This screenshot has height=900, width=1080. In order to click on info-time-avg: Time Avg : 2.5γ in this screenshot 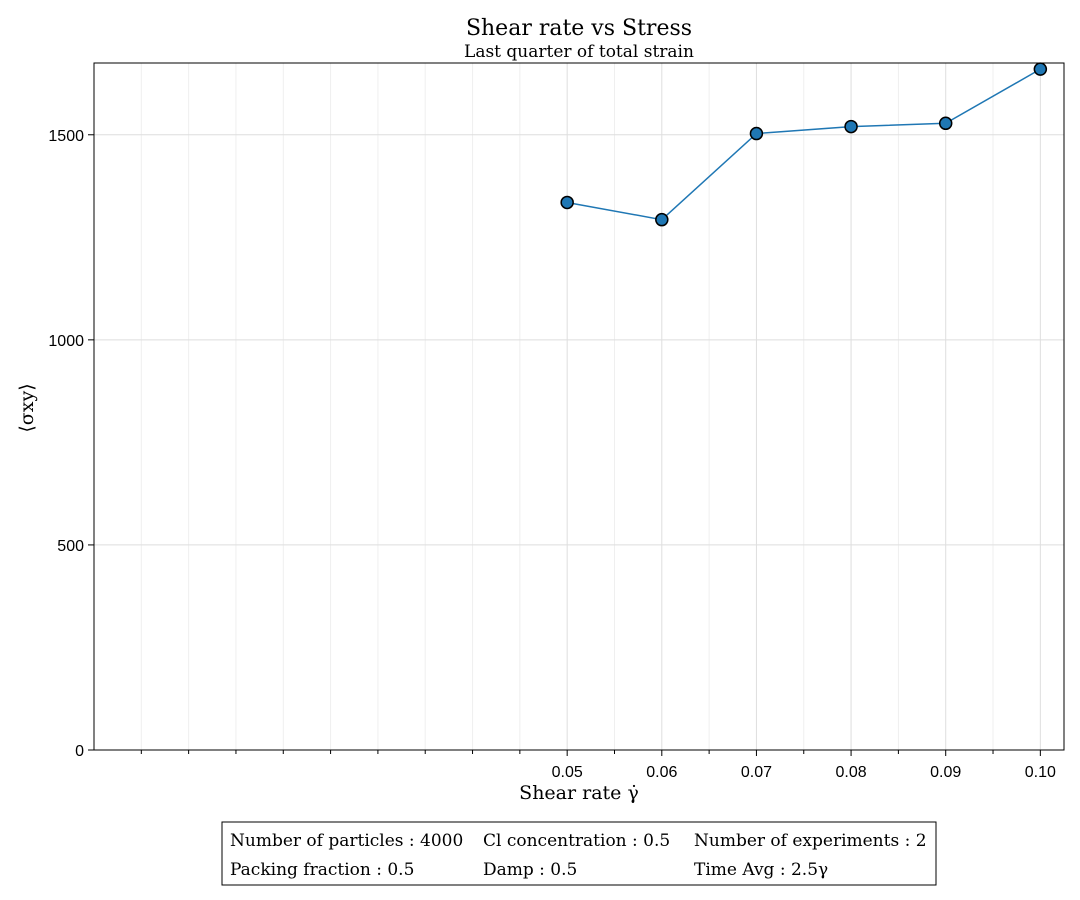, I will do `click(761, 870)`.